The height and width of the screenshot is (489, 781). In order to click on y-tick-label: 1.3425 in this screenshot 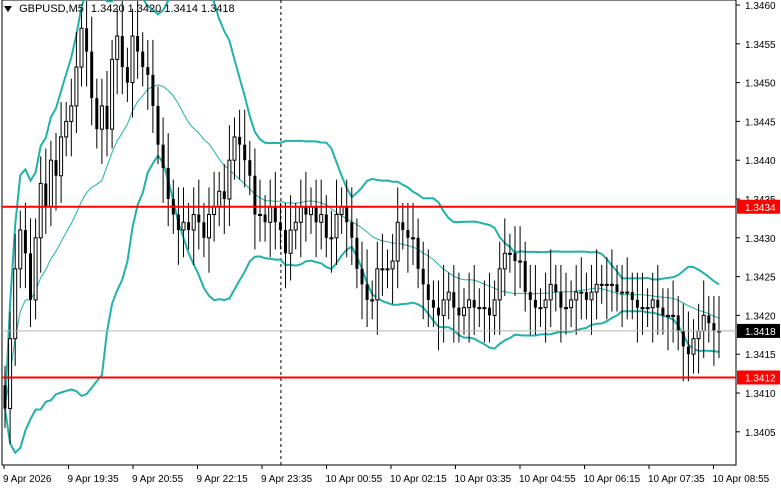, I will do `click(760, 278)`.